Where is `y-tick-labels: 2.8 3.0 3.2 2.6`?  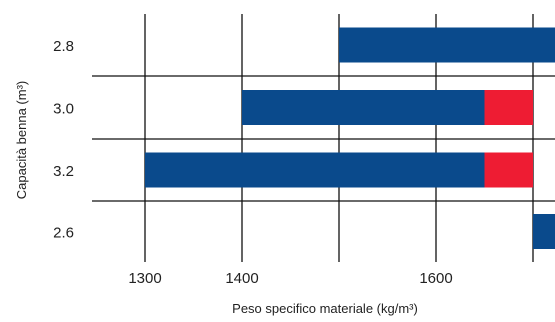 y-tick-labels: 2.8 3.0 3.2 2.6 is located at coordinates (63, 140).